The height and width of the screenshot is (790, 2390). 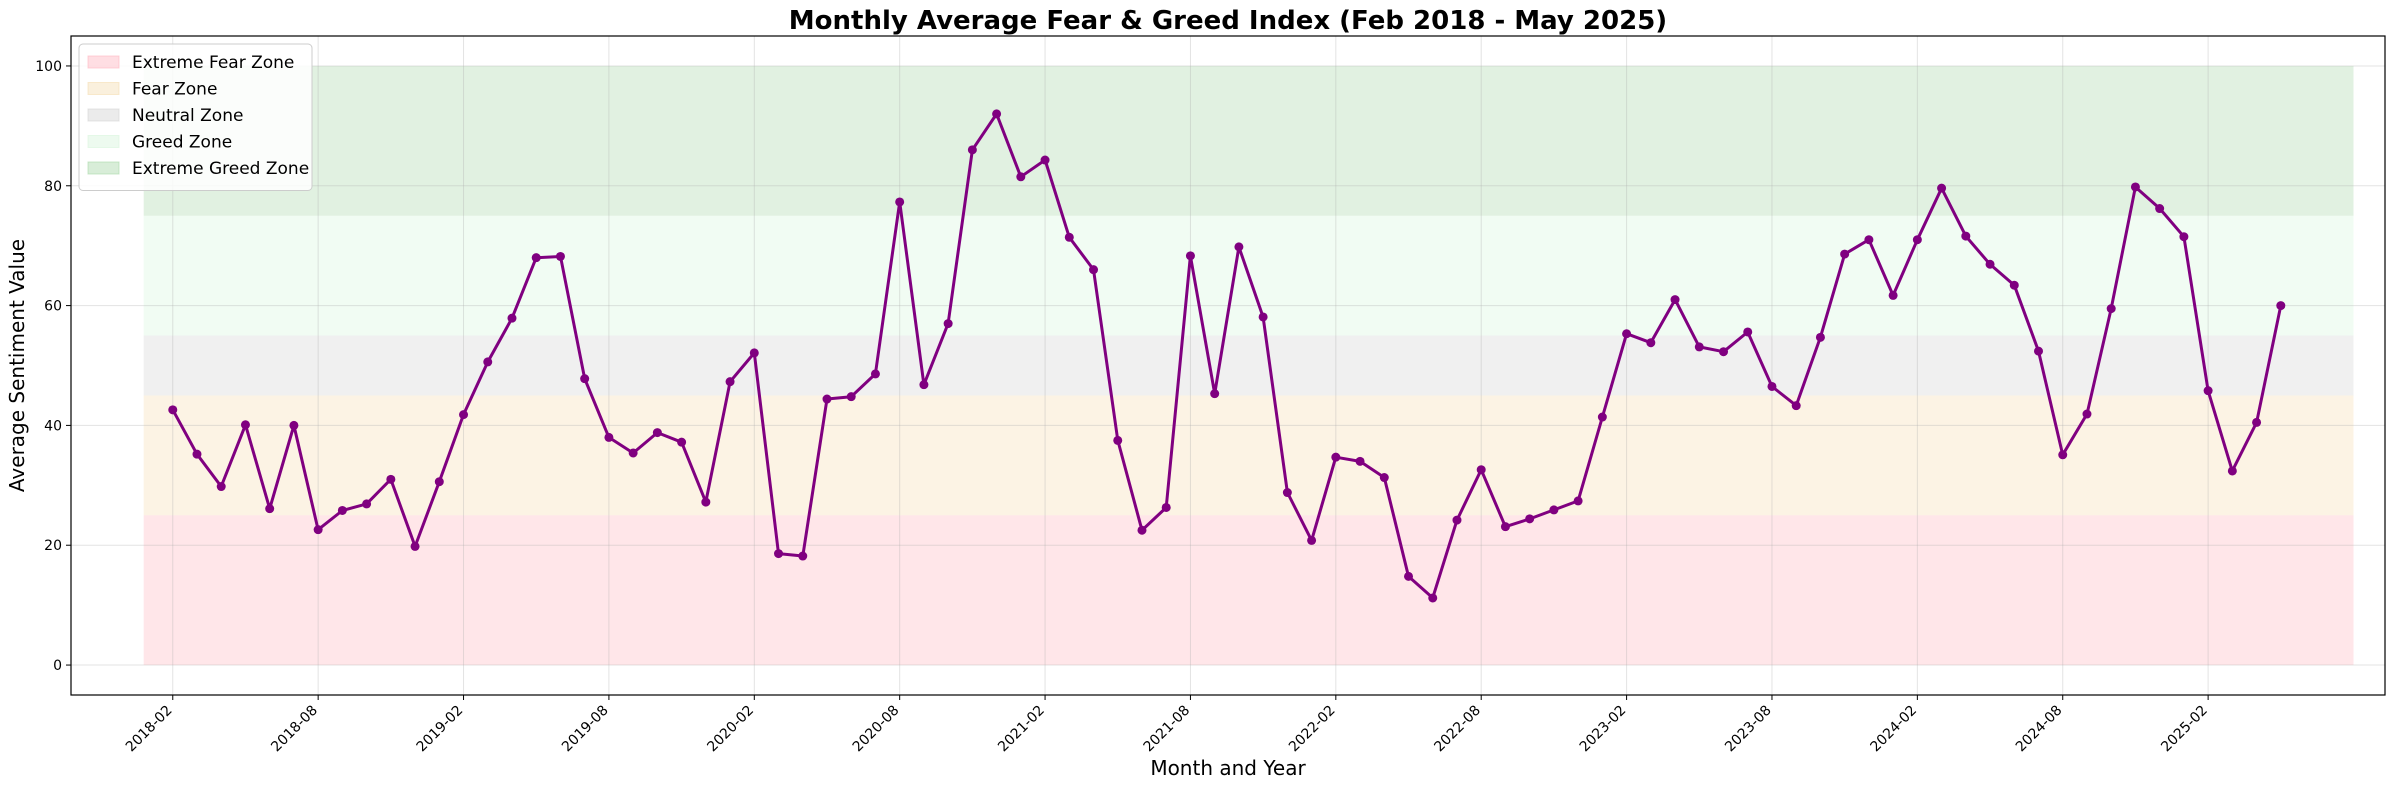 I want to click on x-tick-label-12: 2024-02, so click(x=1894, y=729).